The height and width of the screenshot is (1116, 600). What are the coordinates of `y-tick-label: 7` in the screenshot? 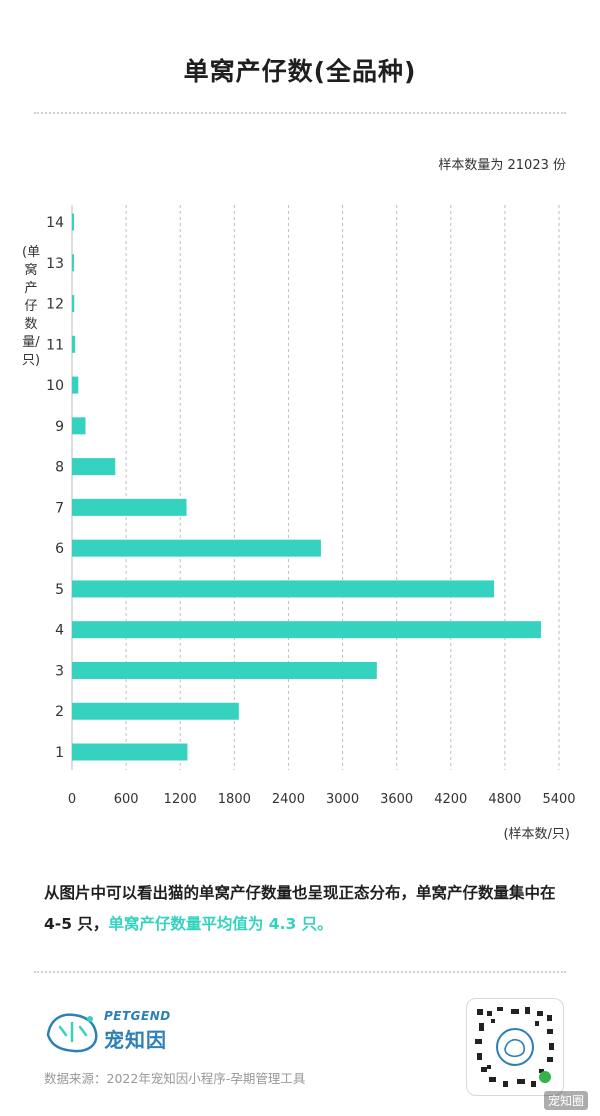 It's located at (59, 508).